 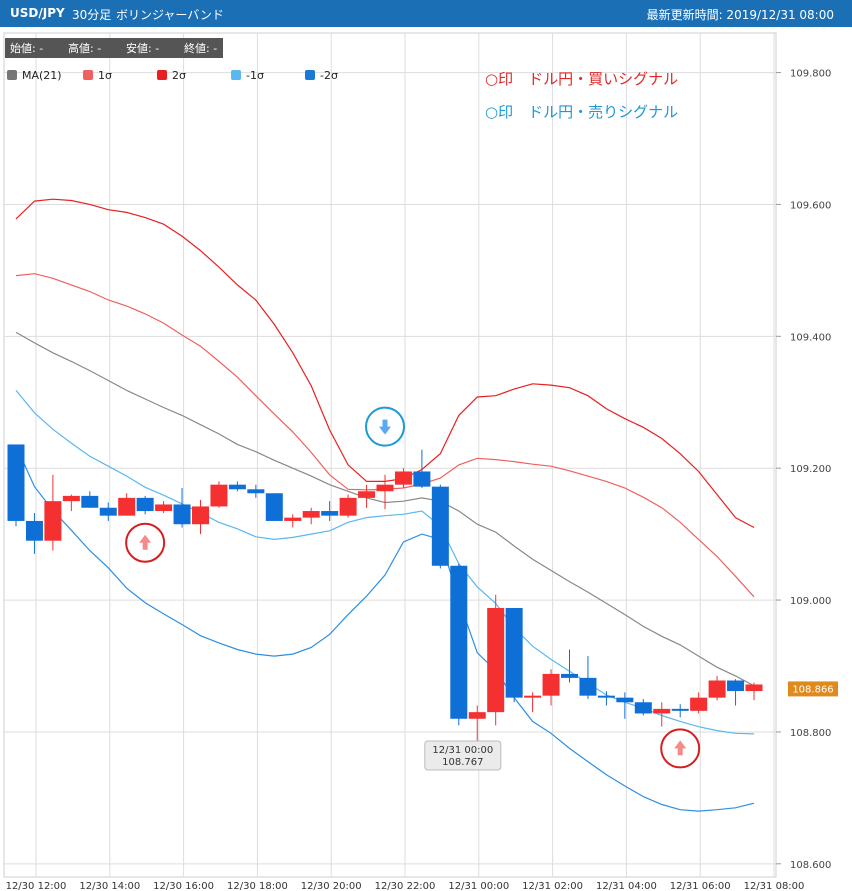 What do you see at coordinates (478, 886) in the screenshot?
I see `x-tick-label: 12/31 00:00` at bounding box center [478, 886].